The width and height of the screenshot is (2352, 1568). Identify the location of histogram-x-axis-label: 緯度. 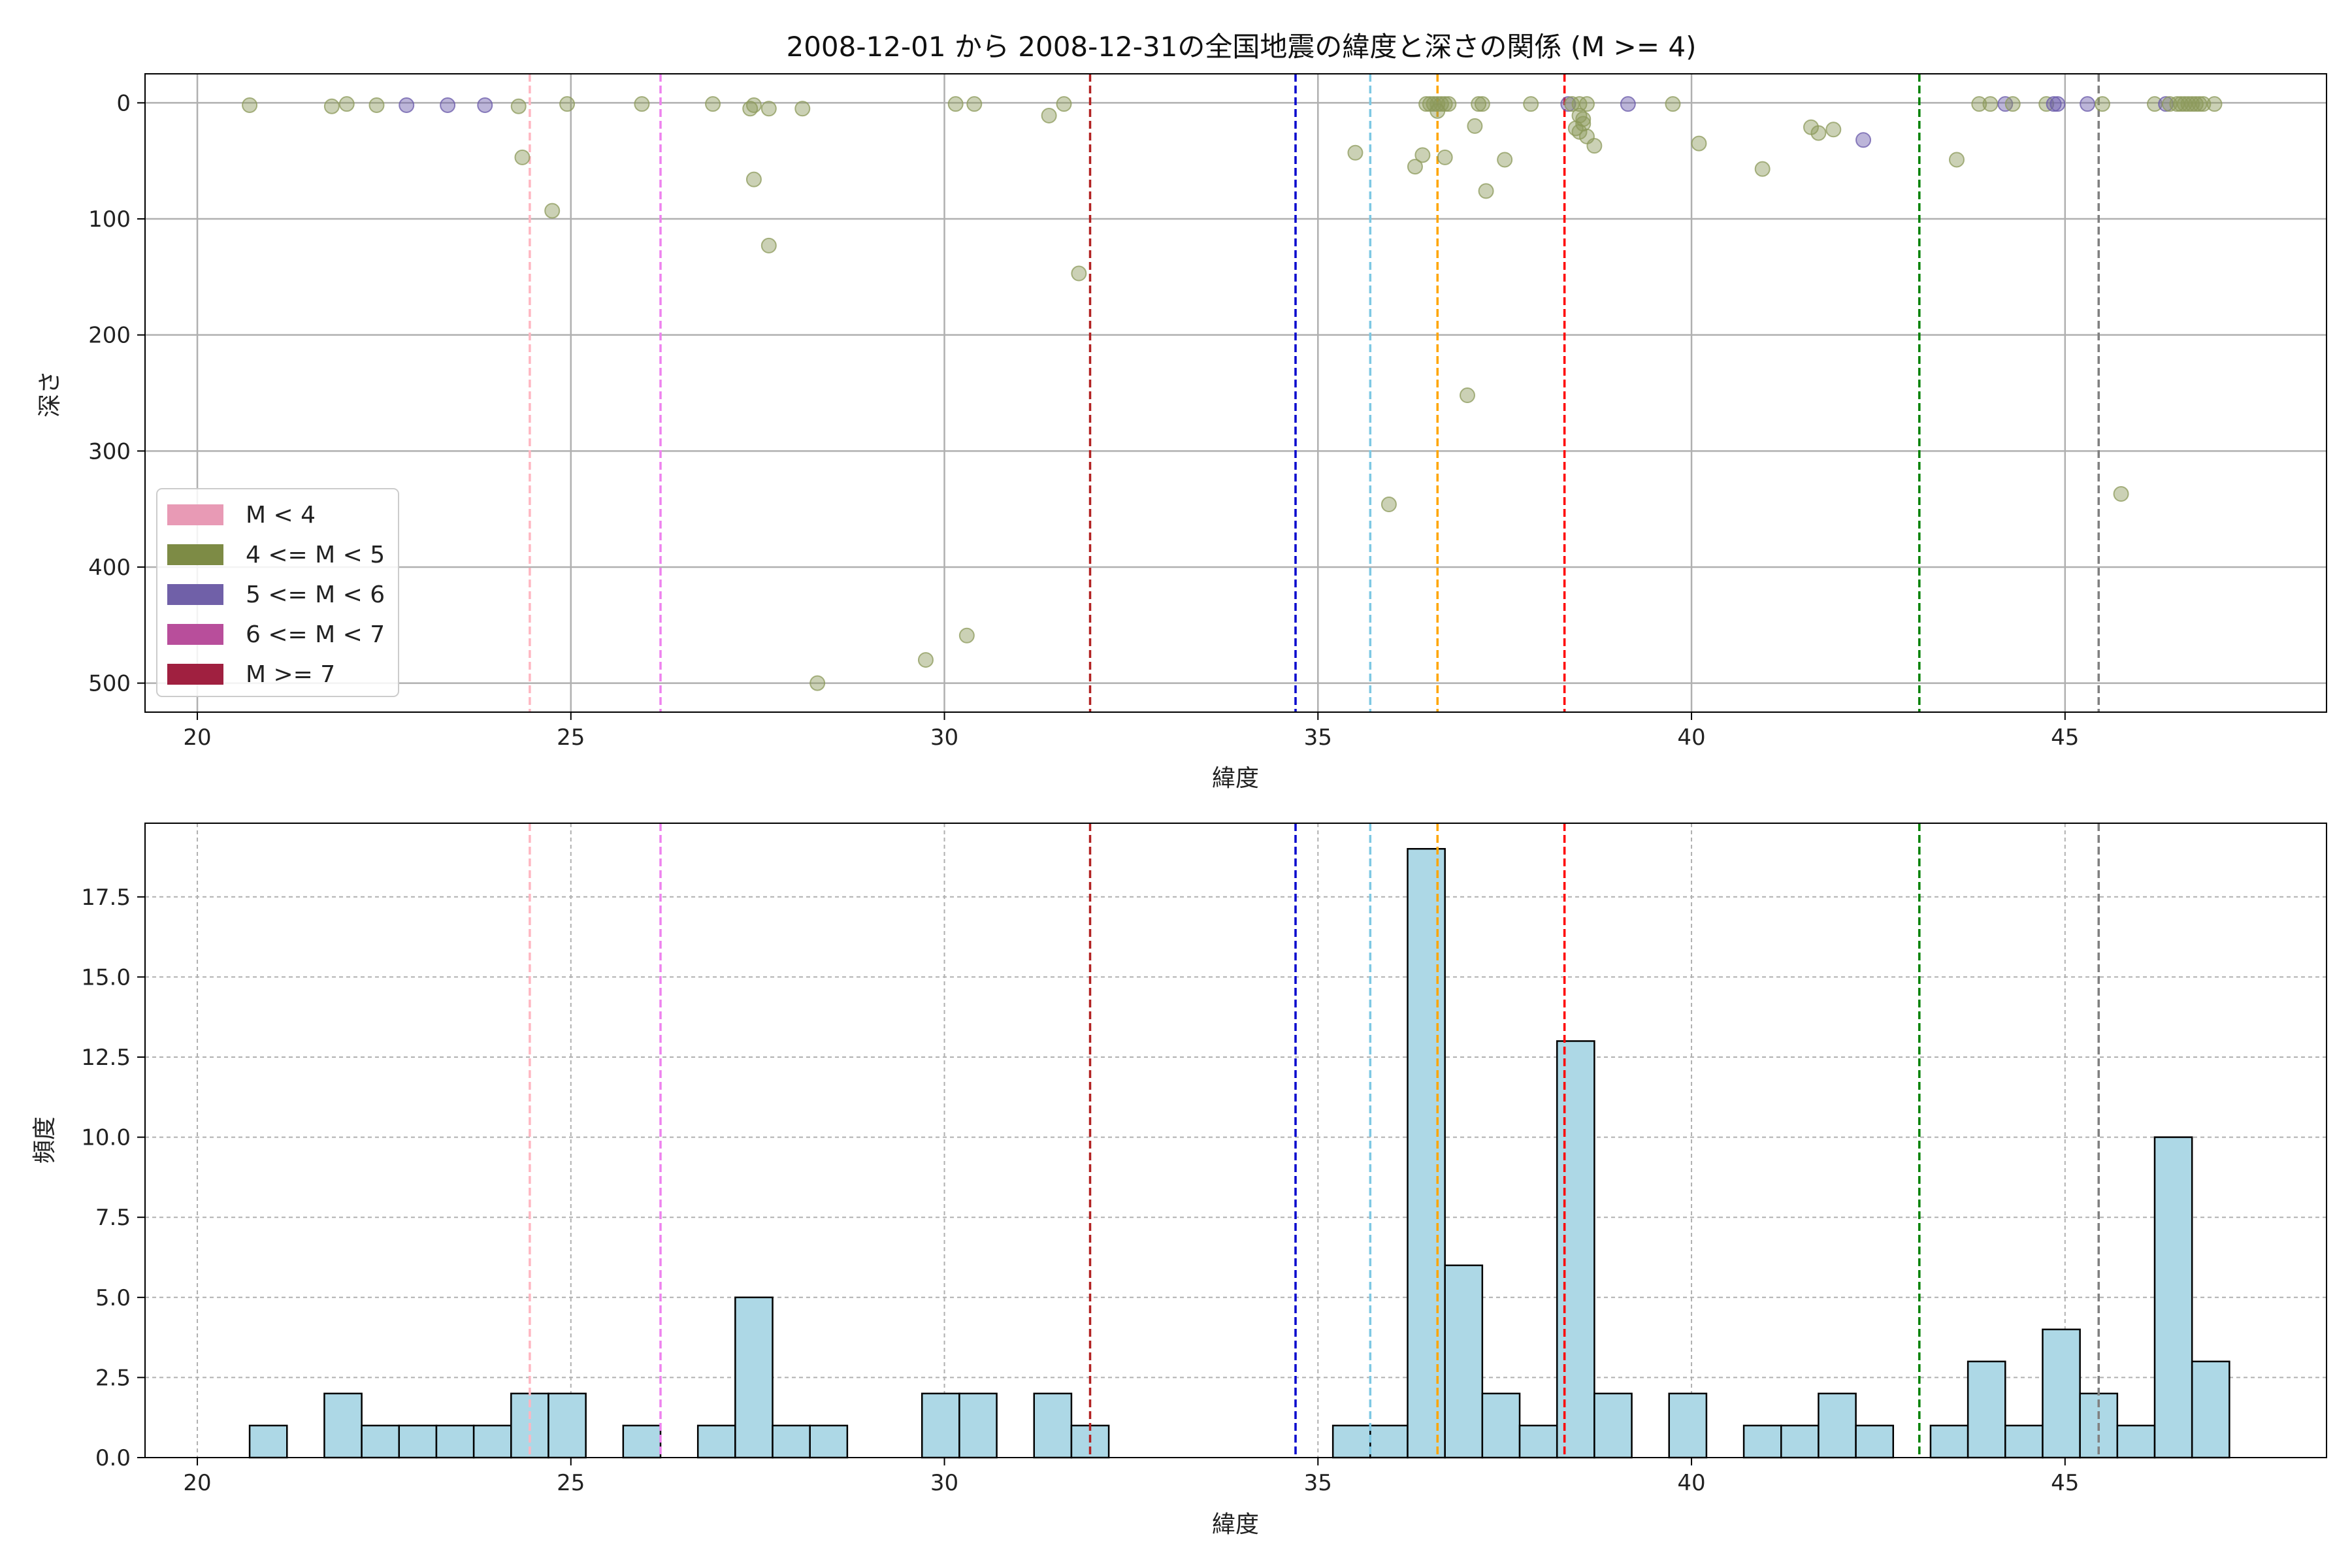
(1235, 1524).